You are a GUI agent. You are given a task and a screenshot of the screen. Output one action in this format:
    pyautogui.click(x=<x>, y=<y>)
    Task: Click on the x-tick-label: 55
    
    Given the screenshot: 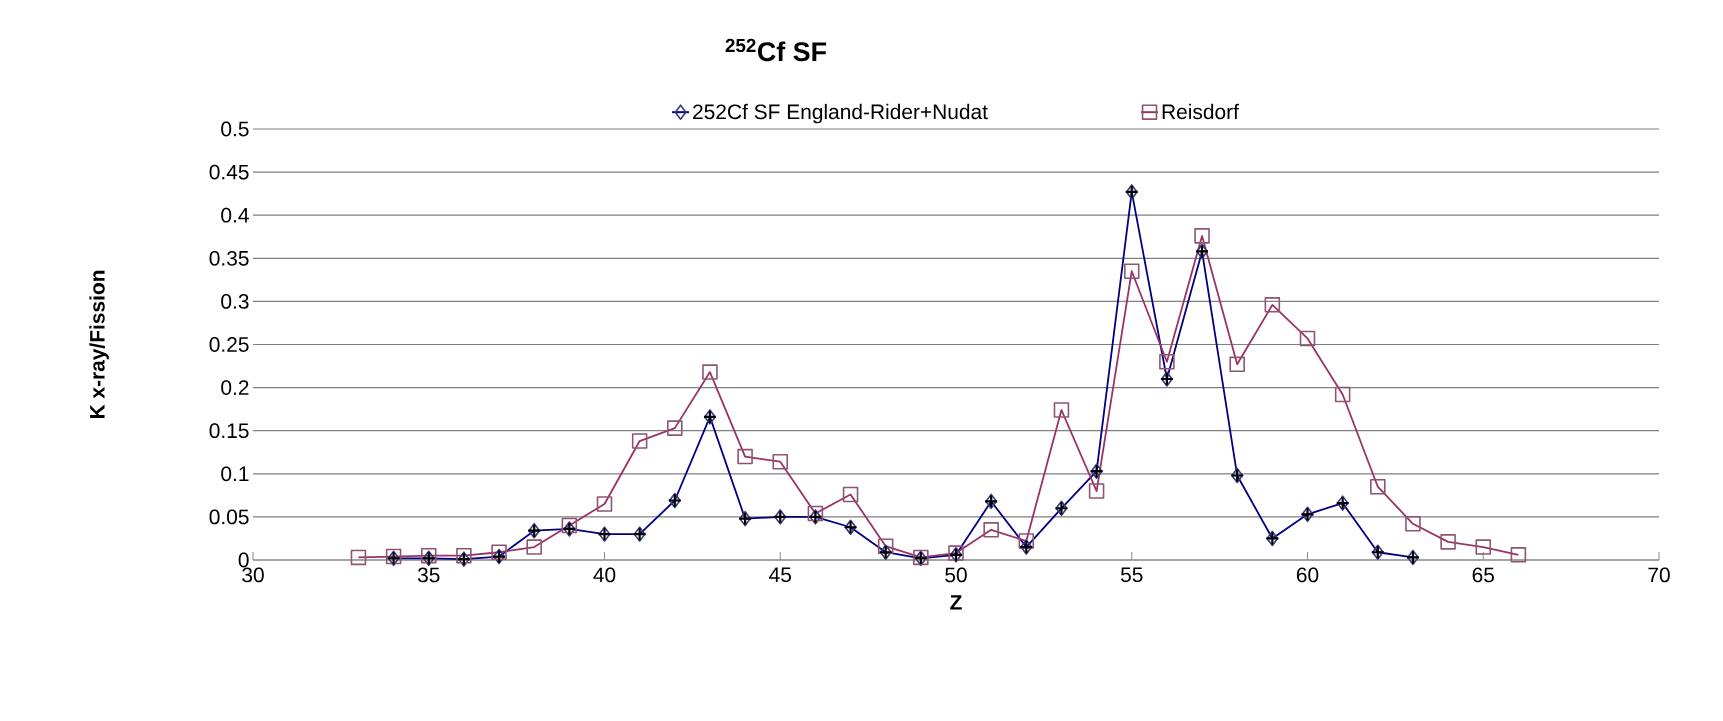 What is the action you would take?
    pyautogui.click(x=1131, y=575)
    